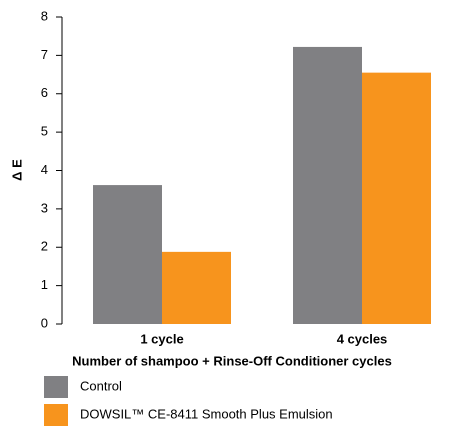 The image size is (463, 426). I want to click on y-tick-label: 2, so click(44, 246).